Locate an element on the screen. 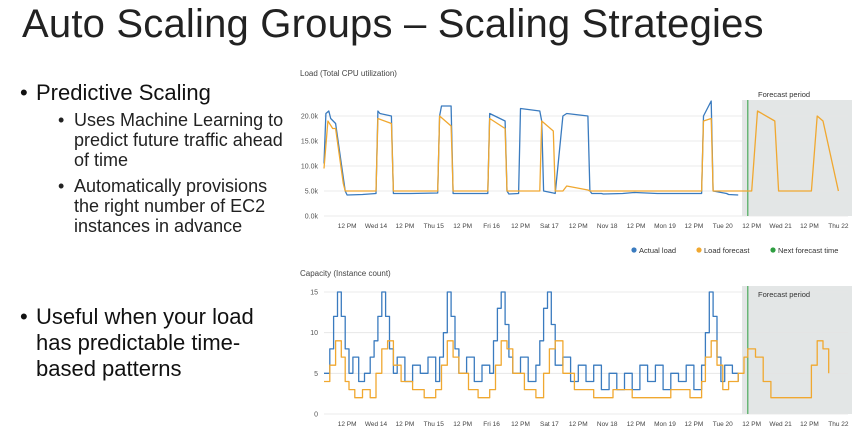  y-tick-label: 5.0k is located at coordinates (312, 192).